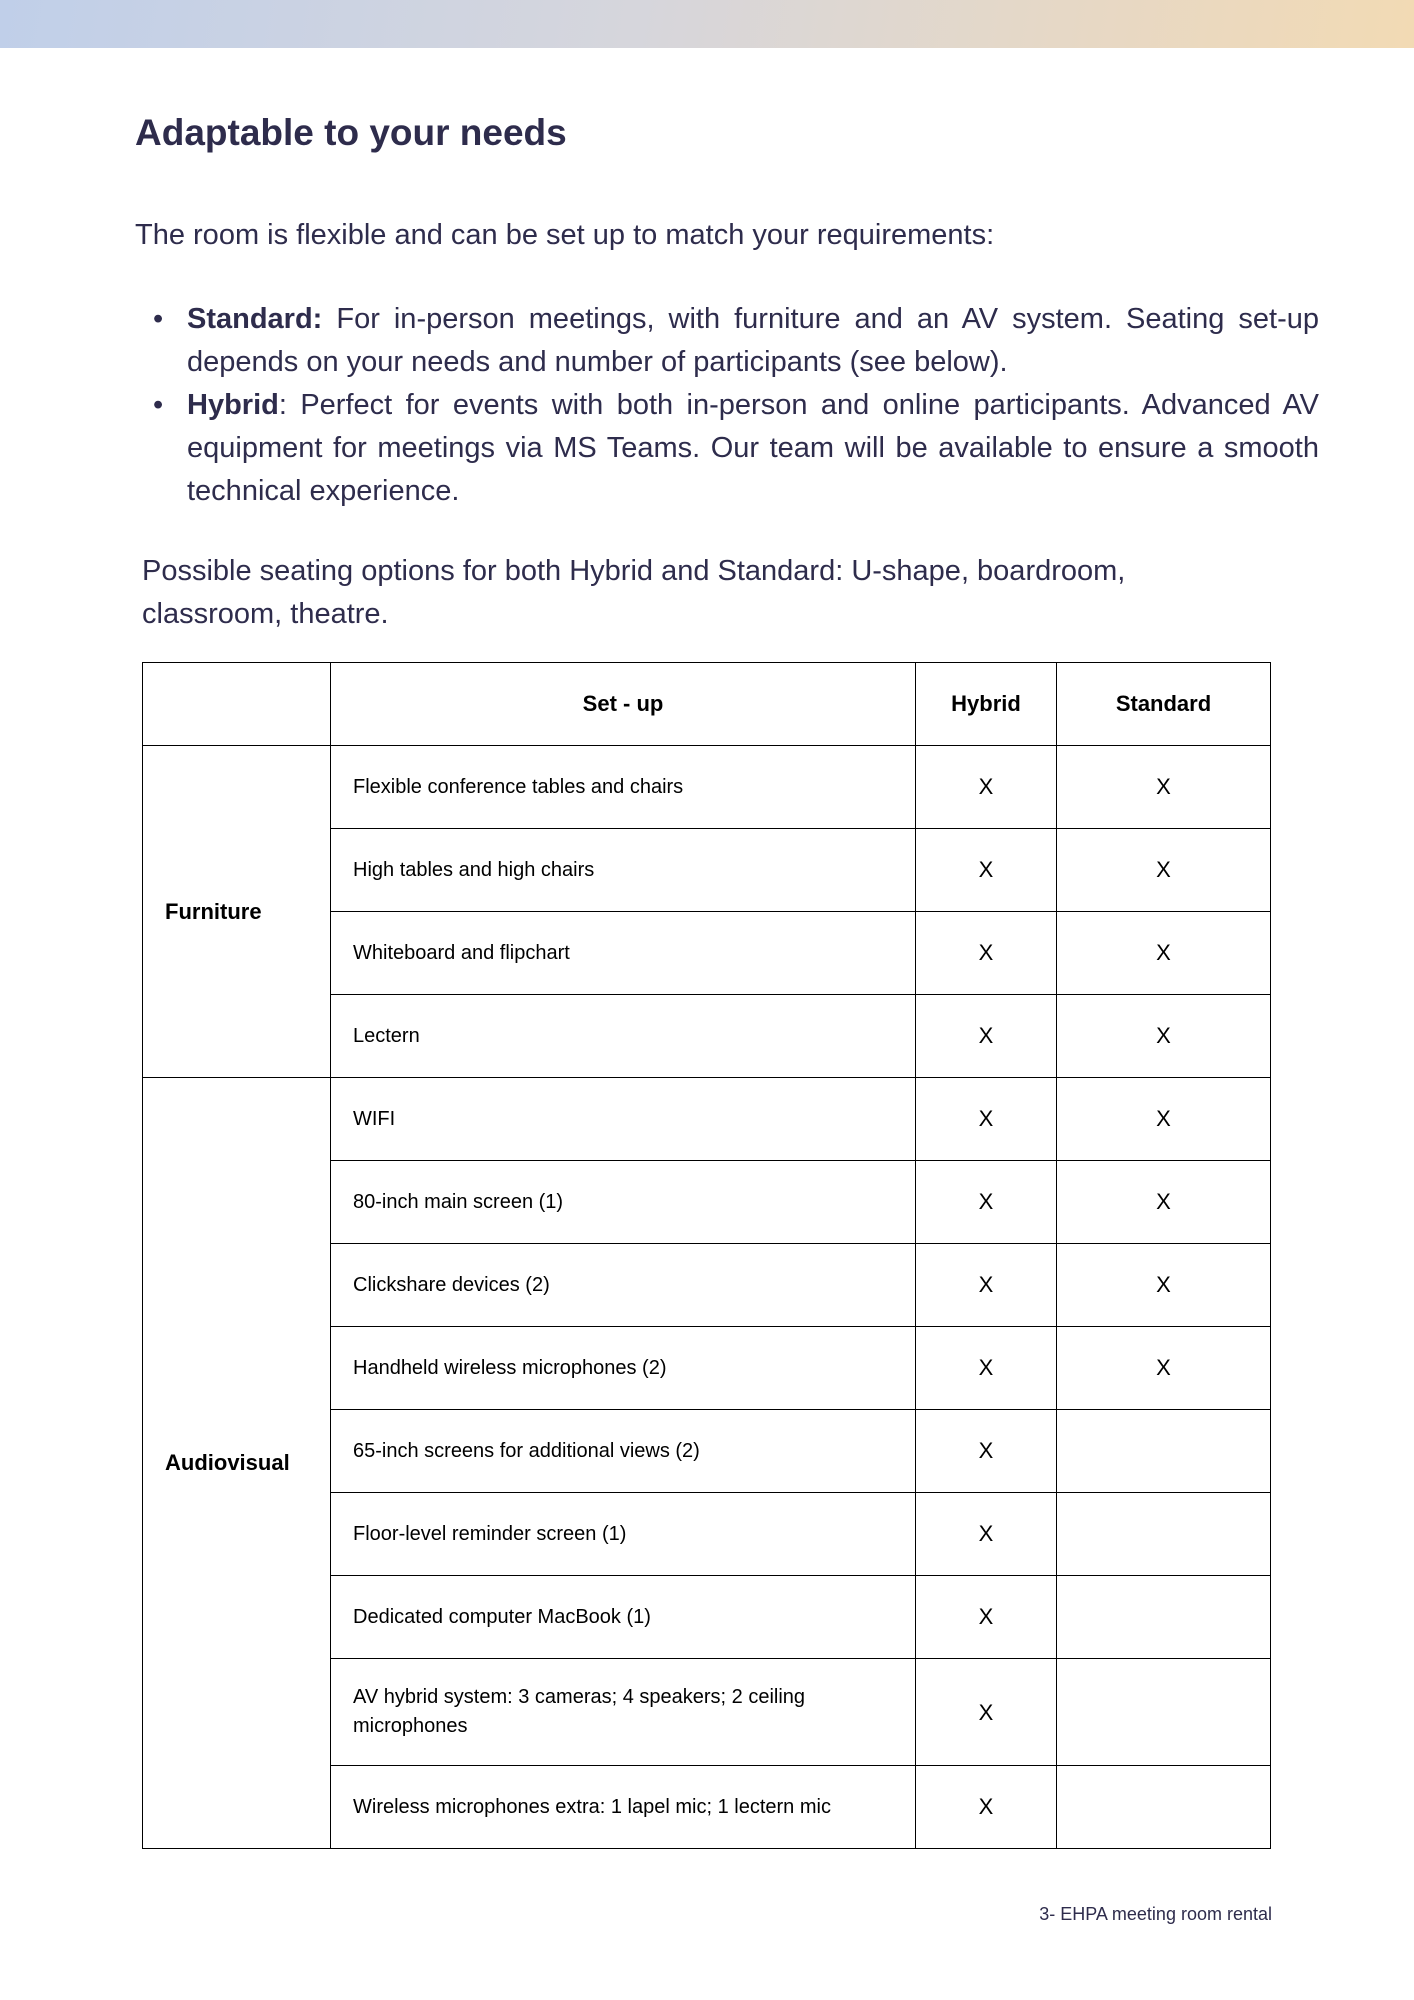 Image resolution: width=1414 pixels, height=2000 pixels. I want to click on header-standard: Standard, so click(1163, 704).